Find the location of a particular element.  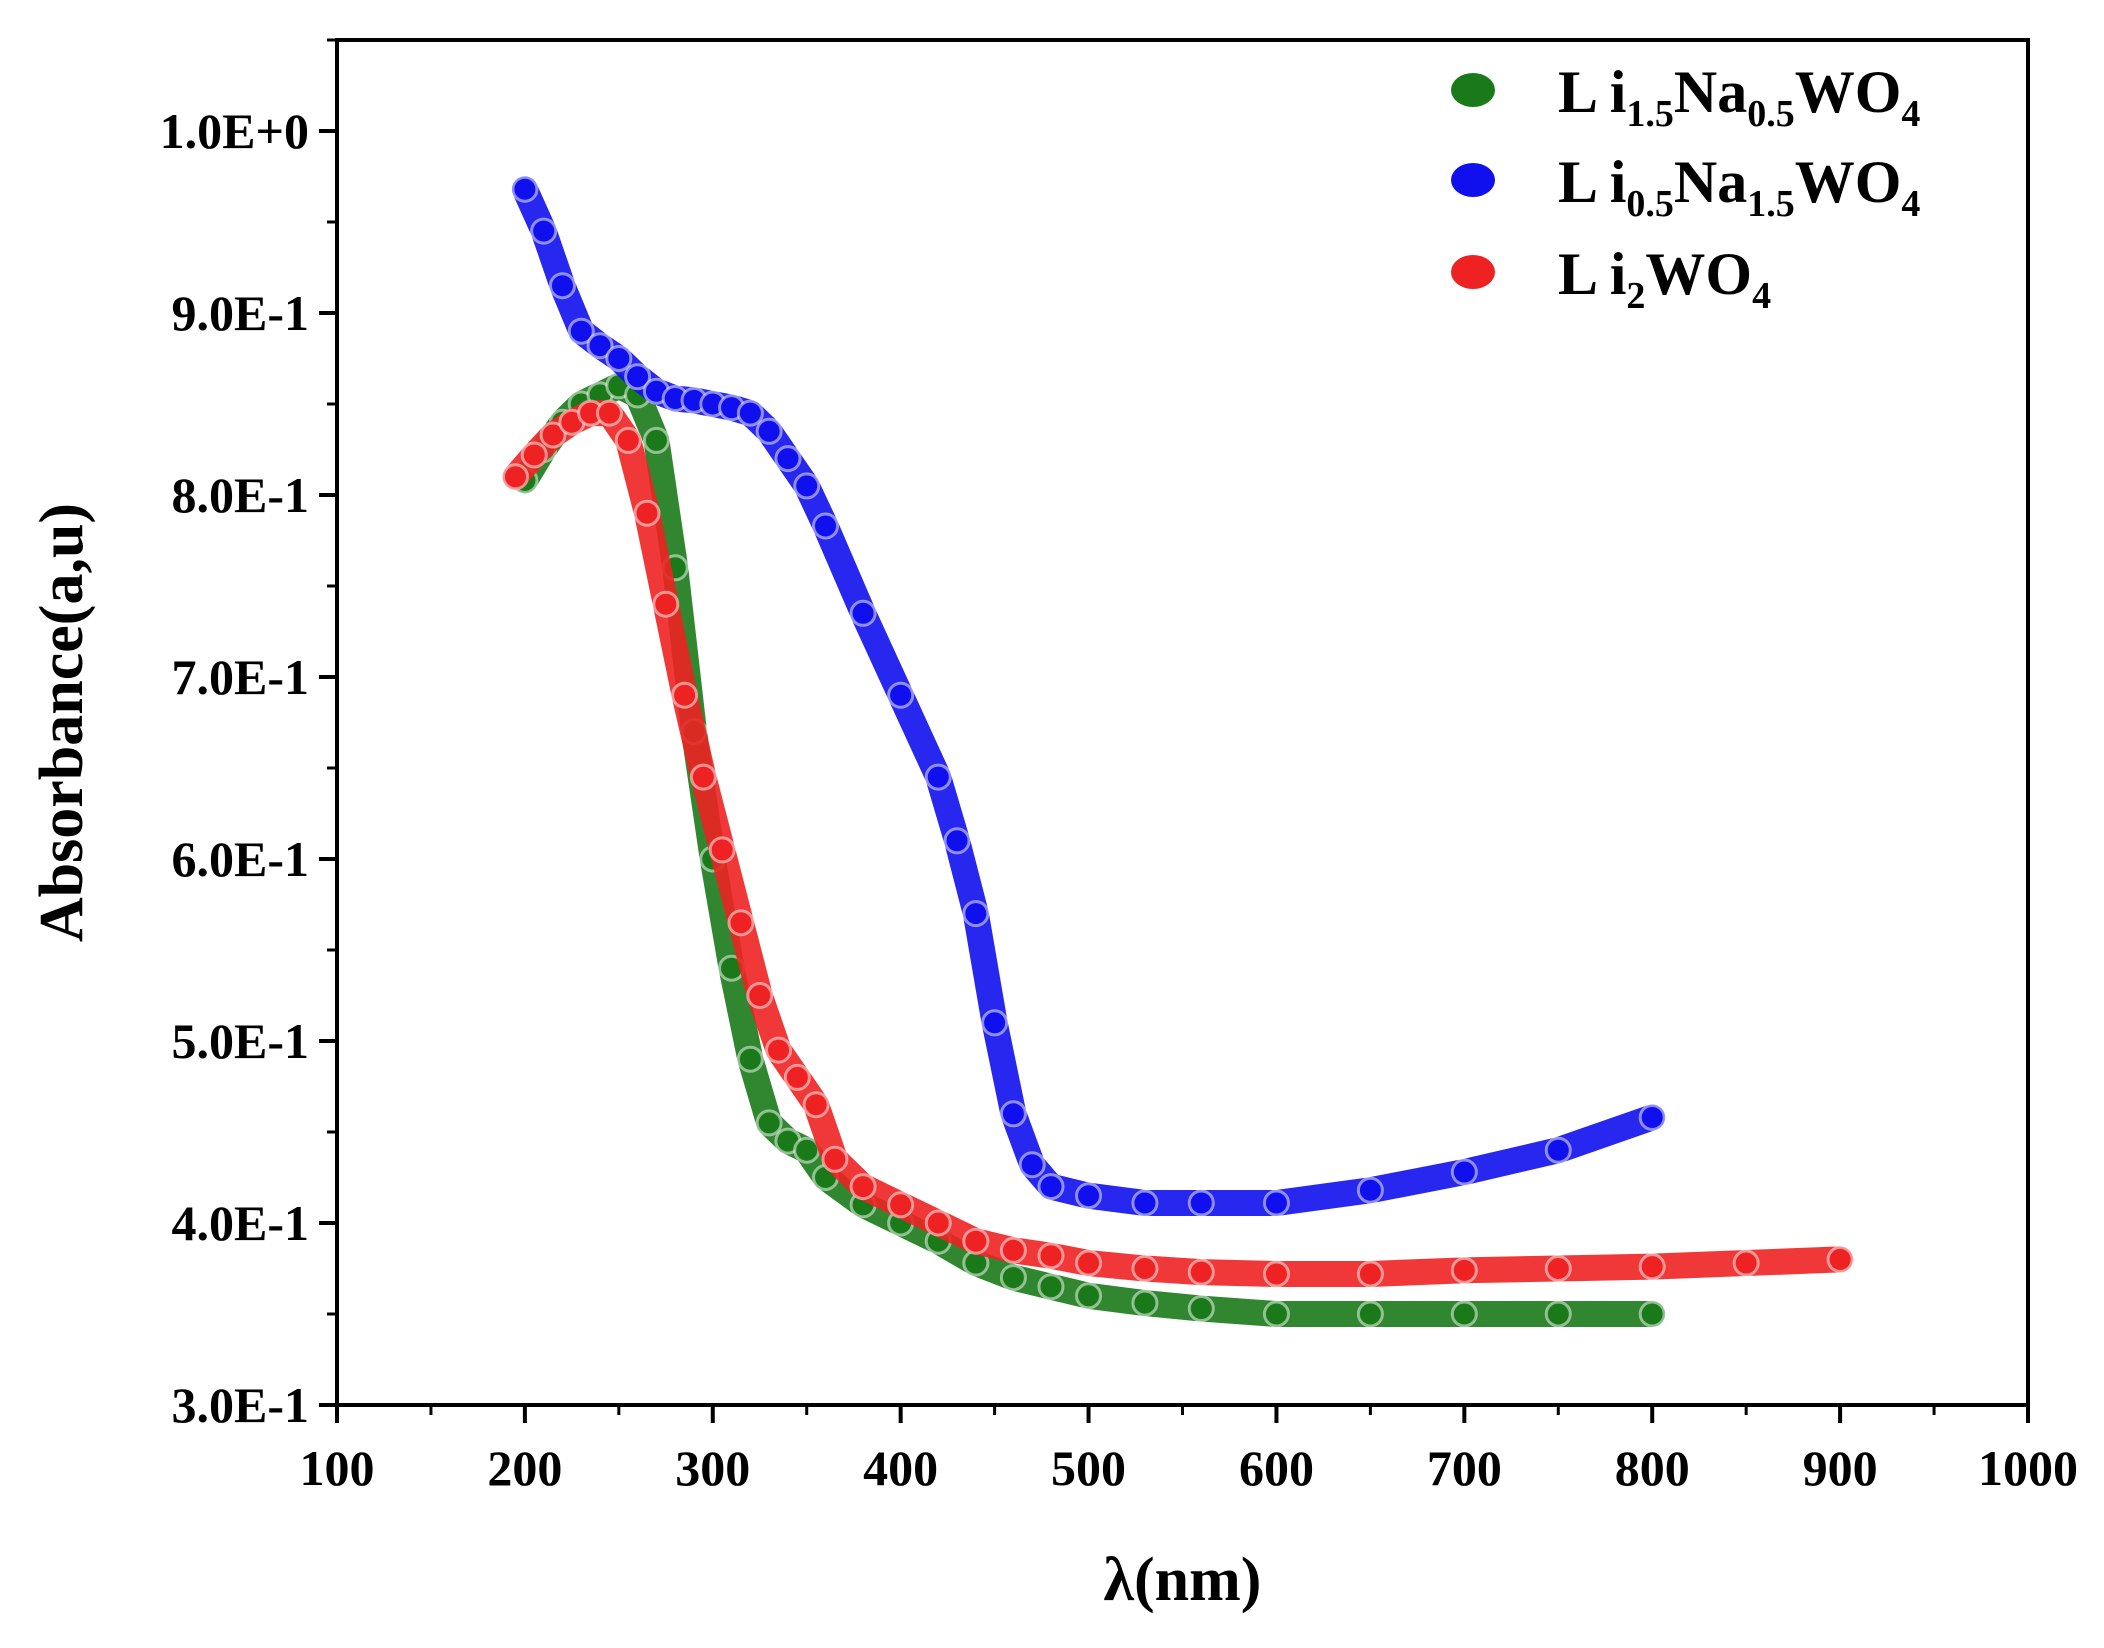

x-tick-label: 300 is located at coordinates (712, 1468).